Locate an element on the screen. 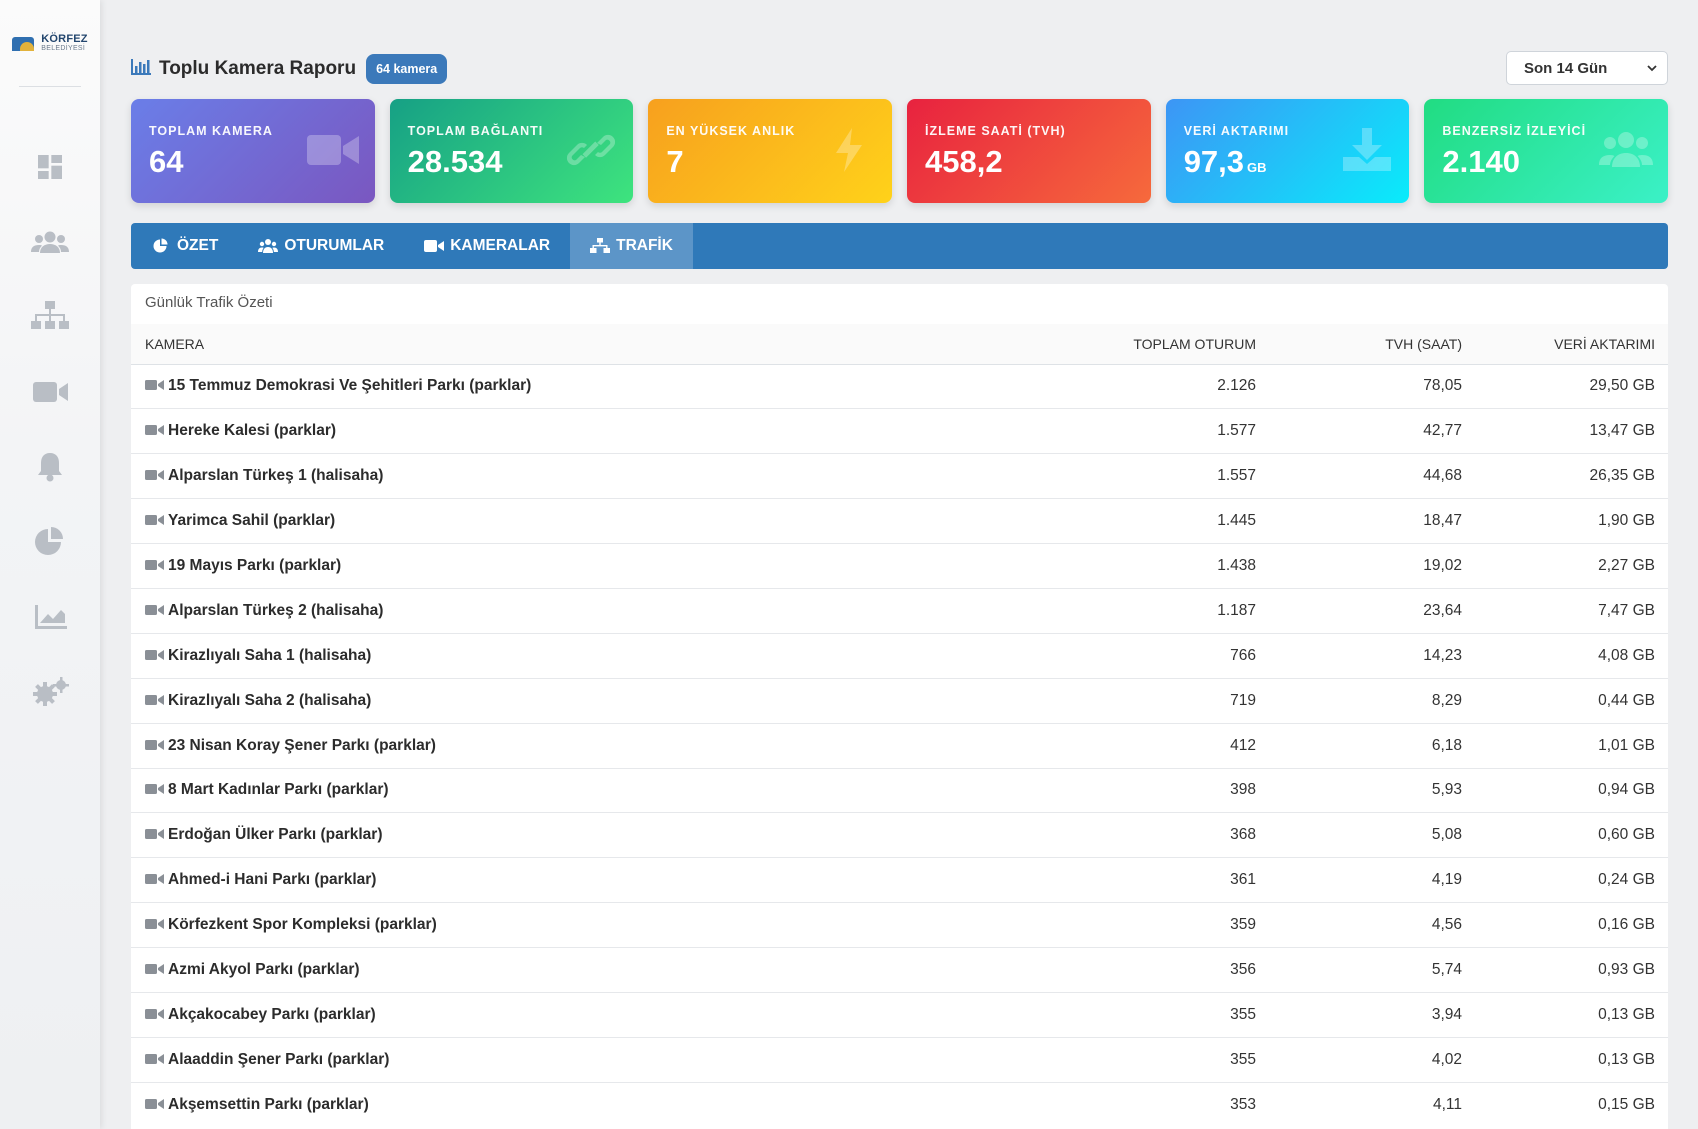 The width and height of the screenshot is (1698, 1129). camera-name-cell: Akçakocabey Parkı (parklar) is located at coordinates (421, 1015).